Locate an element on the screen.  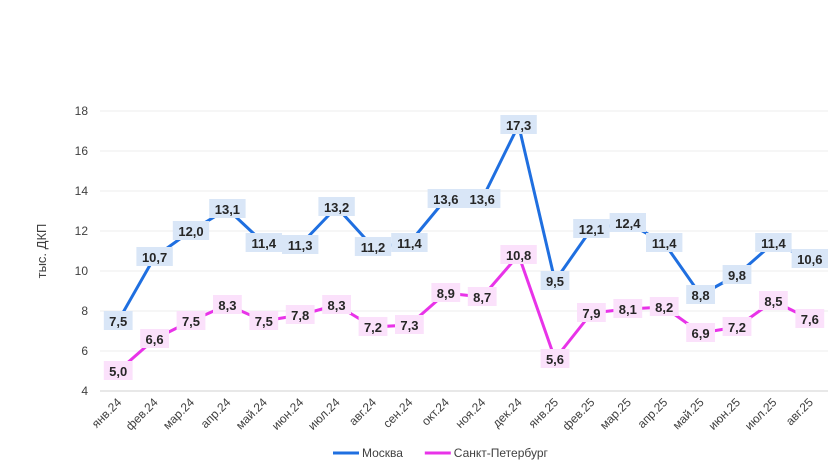
data-label-text: 8,5 is located at coordinates (773, 301).